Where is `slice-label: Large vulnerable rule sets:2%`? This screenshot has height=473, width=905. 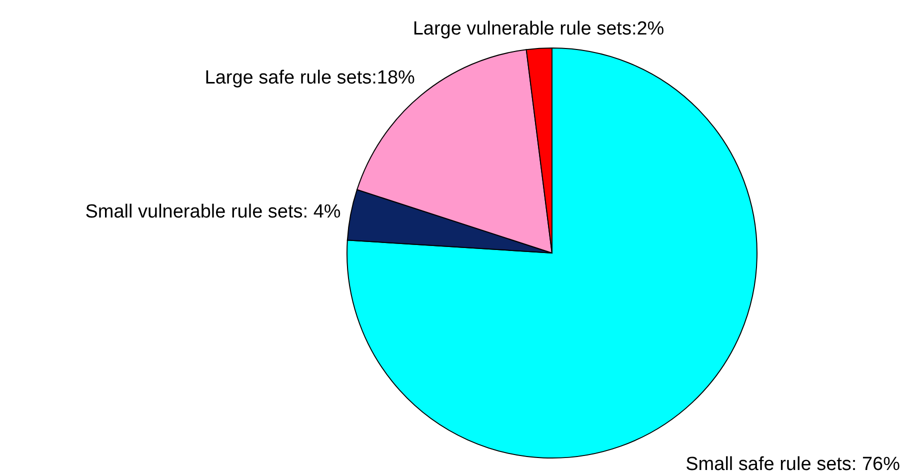
slice-label: Large vulnerable rule sets:2% is located at coordinates (538, 29).